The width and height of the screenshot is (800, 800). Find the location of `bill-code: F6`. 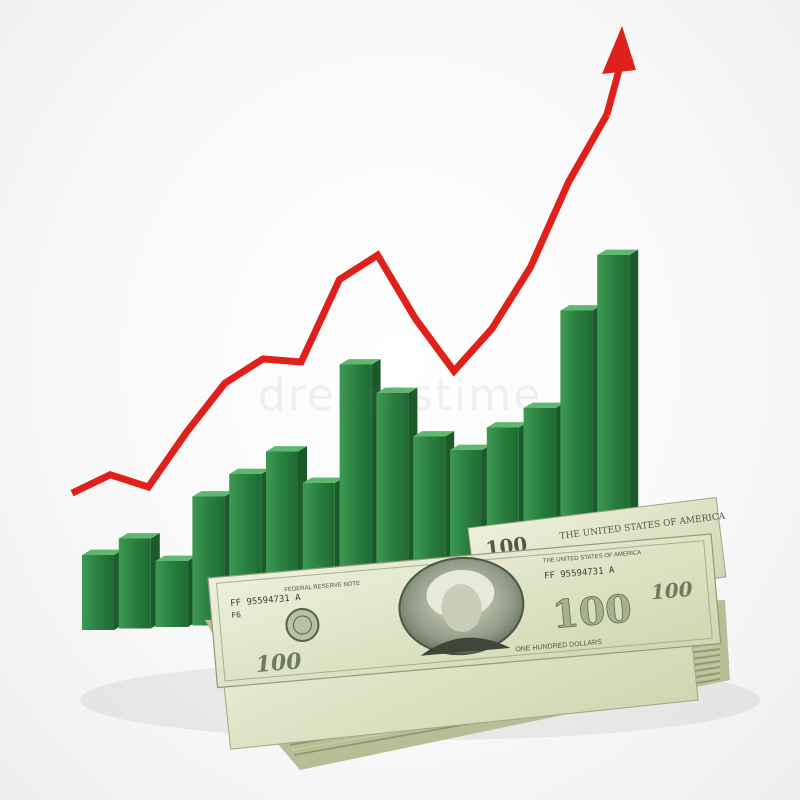

bill-code: F6 is located at coordinates (236, 615).